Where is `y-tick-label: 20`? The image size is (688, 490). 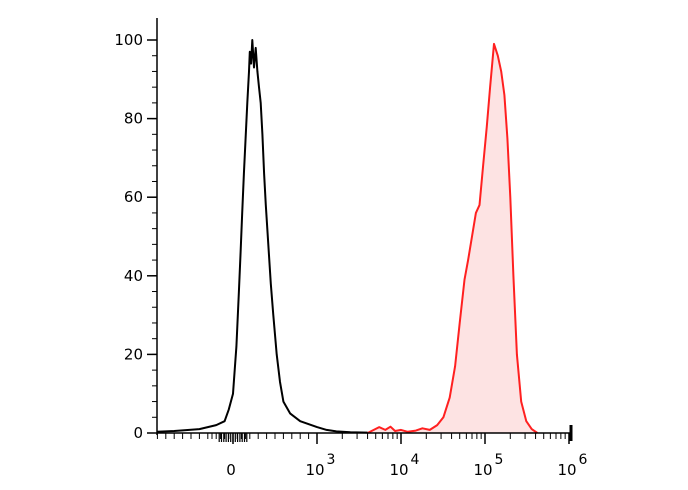
y-tick-label: 20 is located at coordinates (133, 354).